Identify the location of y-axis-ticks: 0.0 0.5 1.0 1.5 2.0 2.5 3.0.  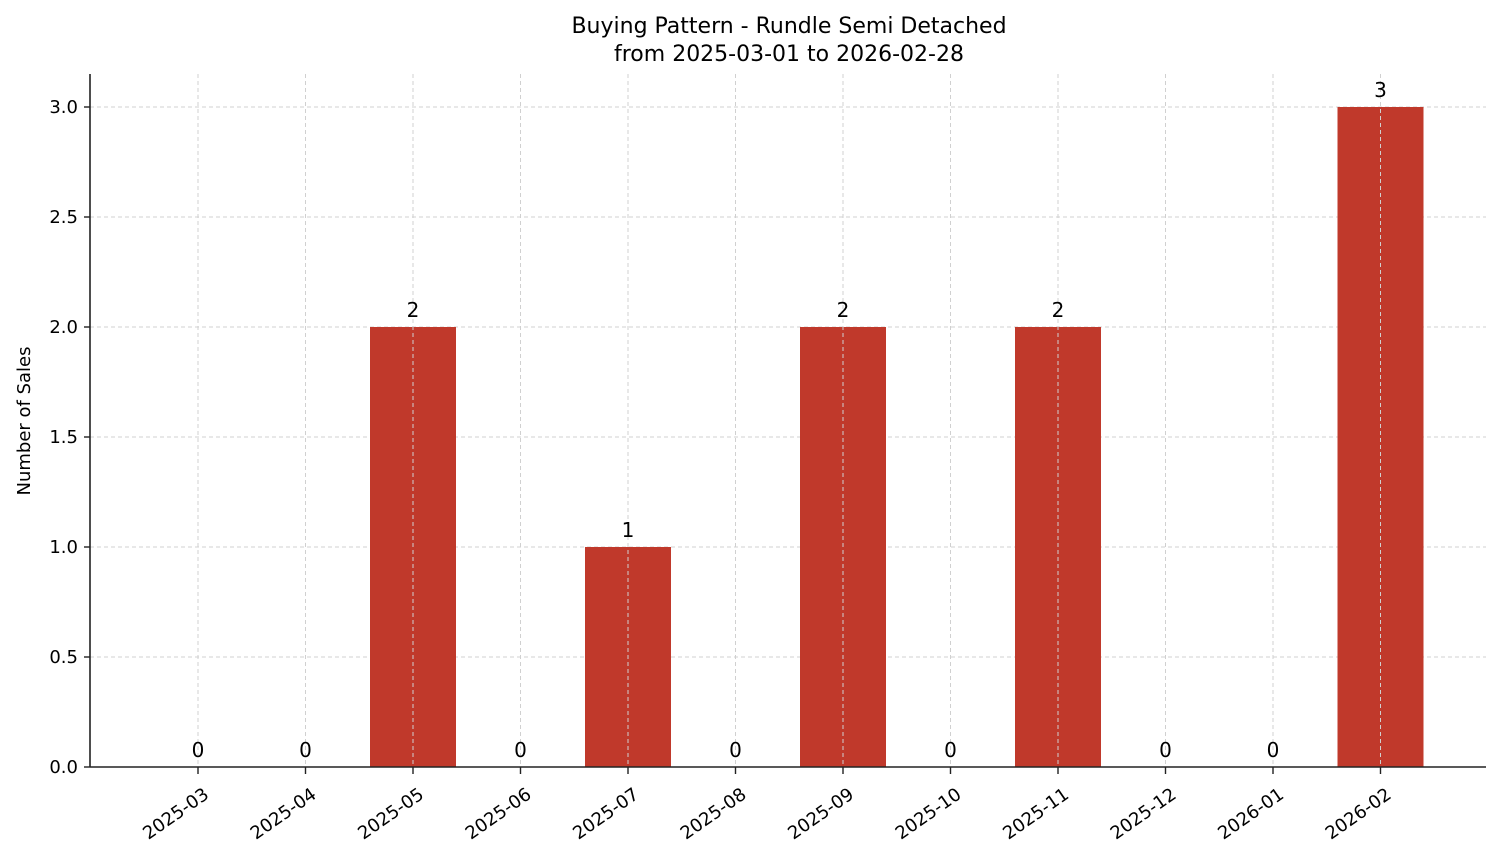
(69, 437).